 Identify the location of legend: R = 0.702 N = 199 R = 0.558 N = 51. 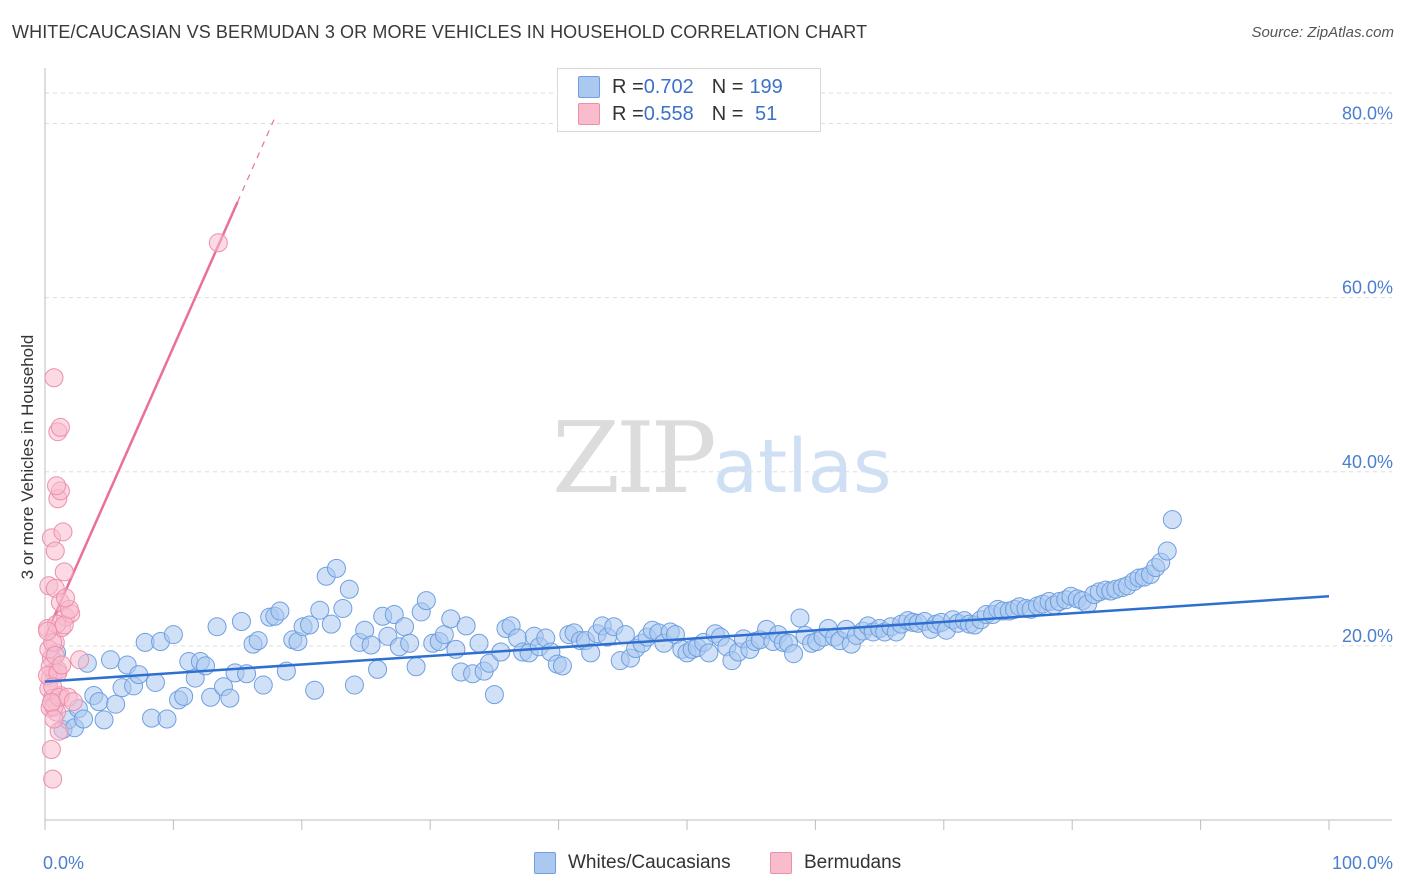
(689, 100).